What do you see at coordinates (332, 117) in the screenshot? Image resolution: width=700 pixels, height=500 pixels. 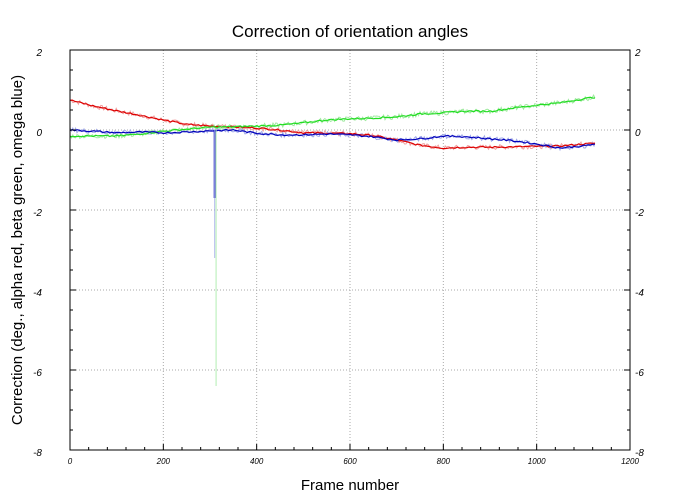 I see `series-beta-line` at bounding box center [332, 117].